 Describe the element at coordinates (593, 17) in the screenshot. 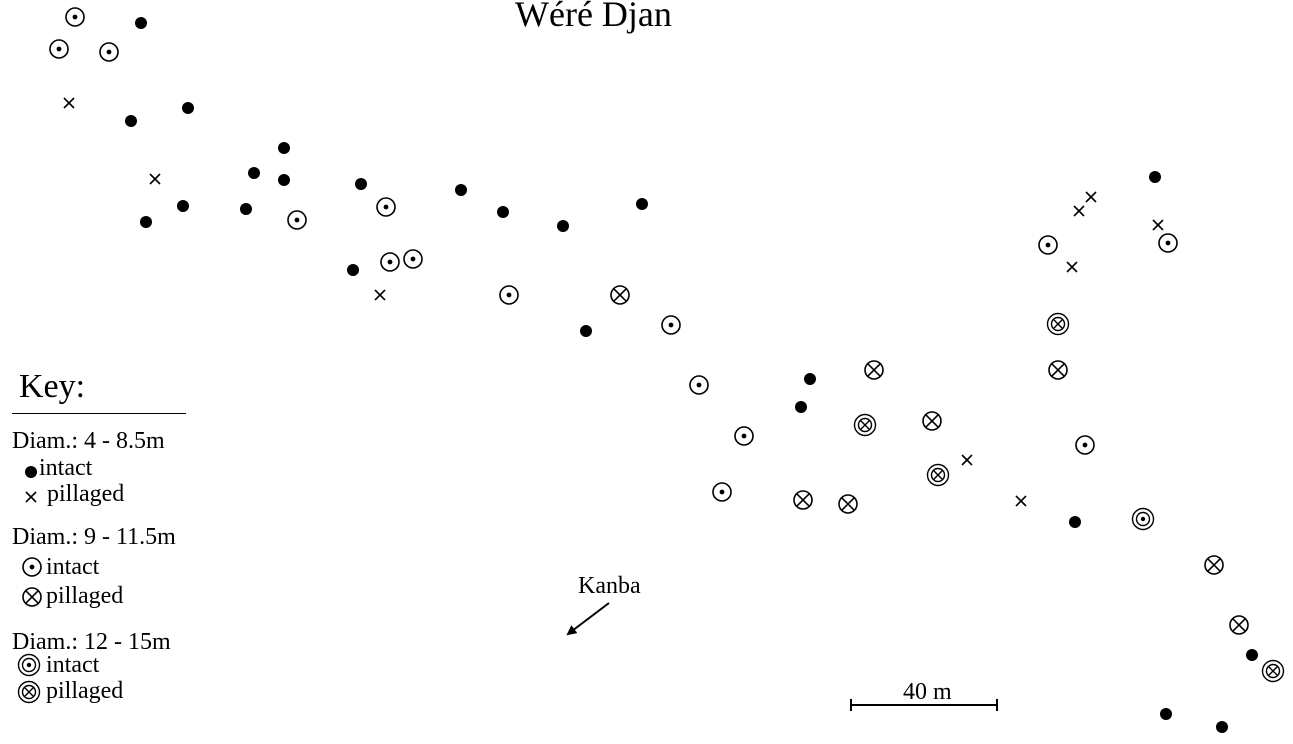

I see `map-title: Wéré Djan` at that location.